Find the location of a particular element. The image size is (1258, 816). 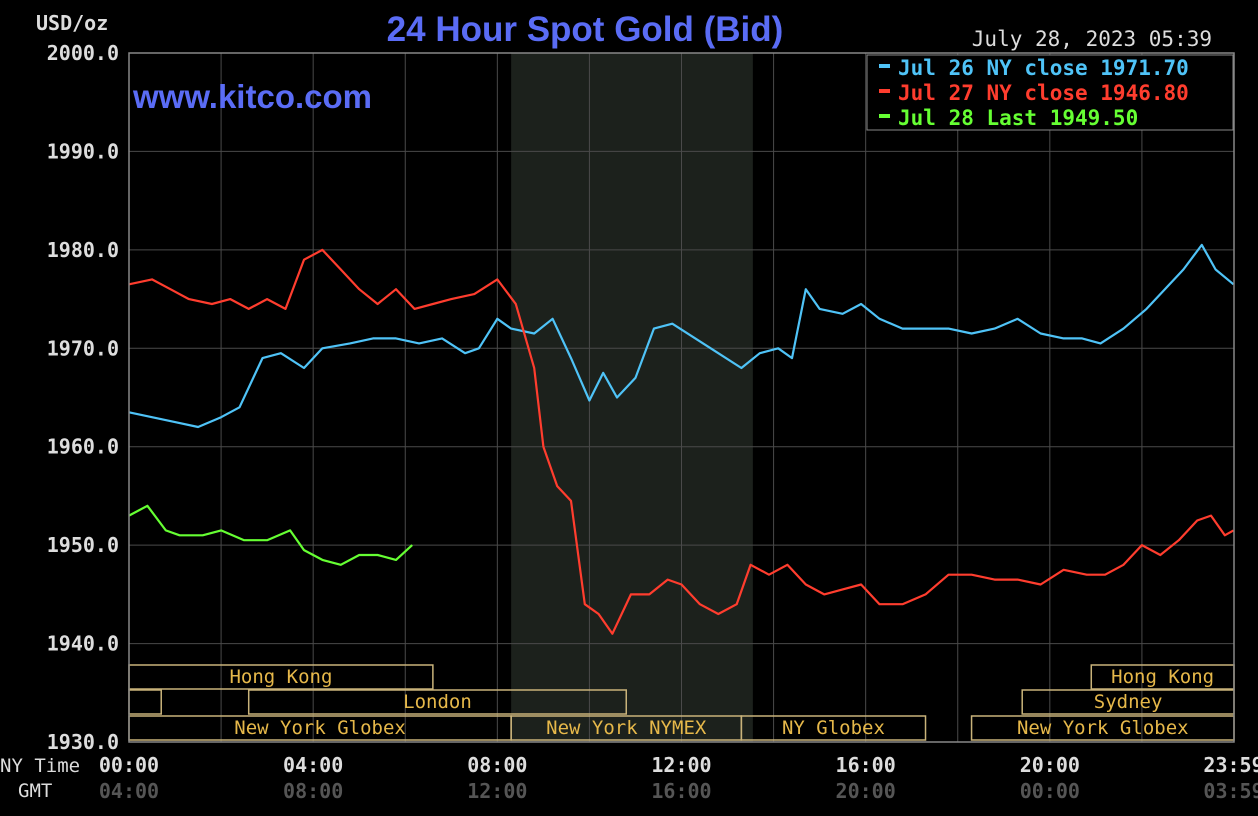

ny-time-row-label: NY Time is located at coordinates (40, 766).